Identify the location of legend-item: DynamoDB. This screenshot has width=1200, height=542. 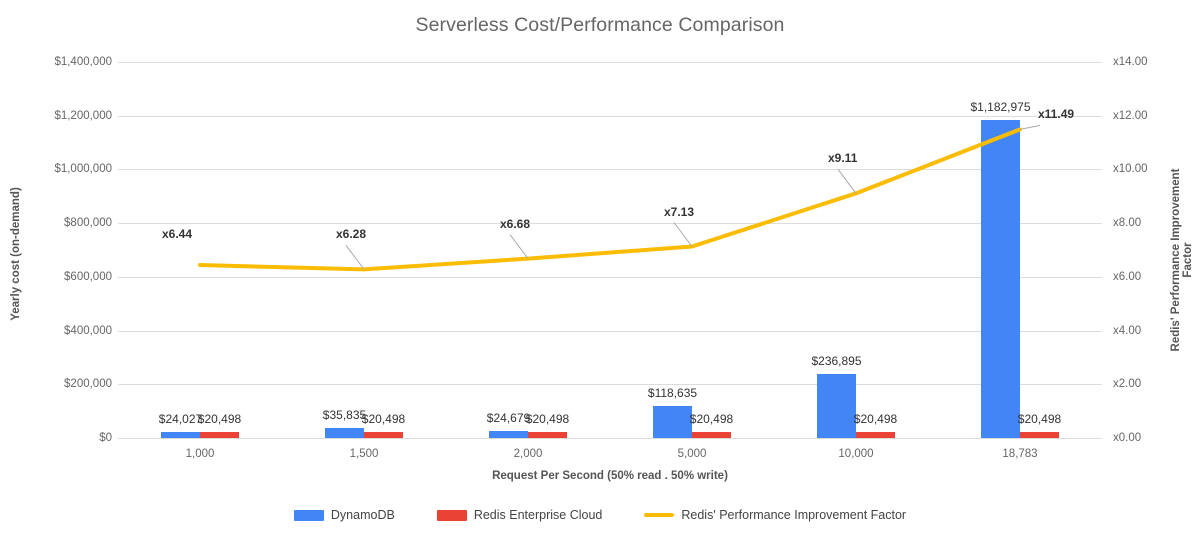
(344, 515).